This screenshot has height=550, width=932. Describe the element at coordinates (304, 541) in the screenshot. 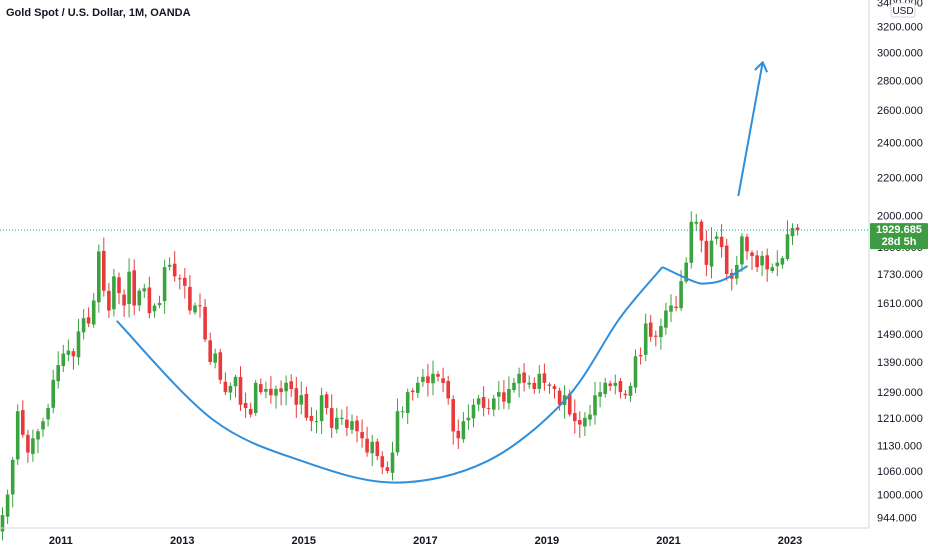

I see `x-tick-label: 2015` at that location.